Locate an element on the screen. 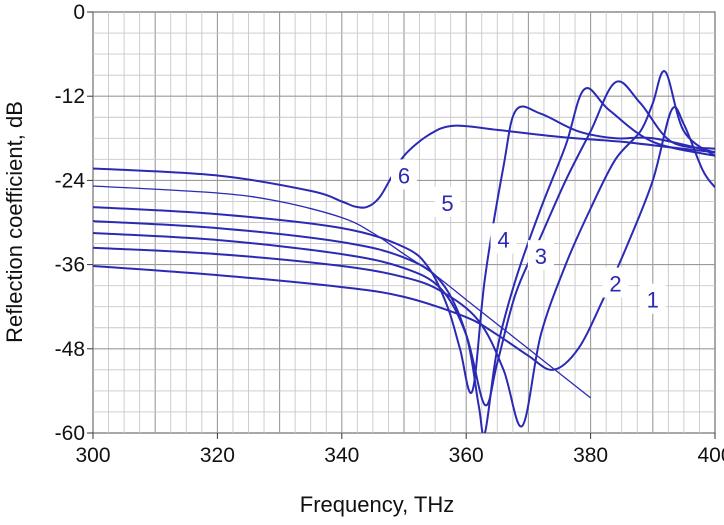 The height and width of the screenshot is (525, 724). curve-label-4: 4 is located at coordinates (503, 239).